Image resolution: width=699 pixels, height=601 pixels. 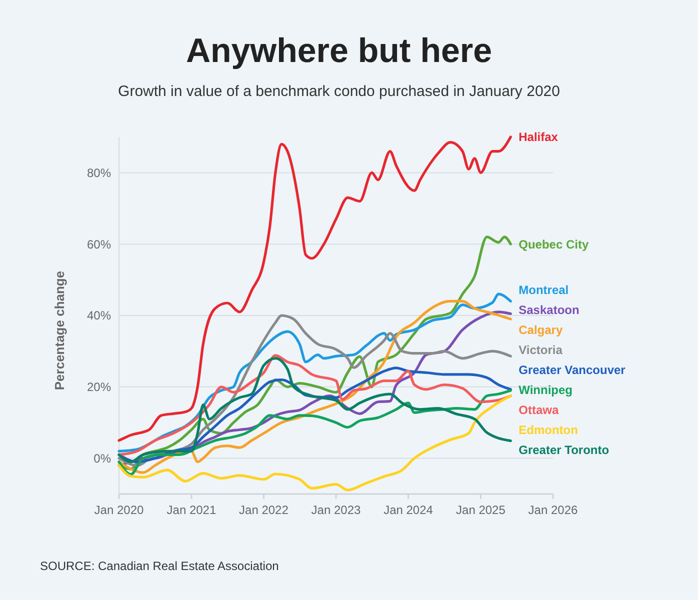 I want to click on series-label: Victoria, so click(x=540, y=350).